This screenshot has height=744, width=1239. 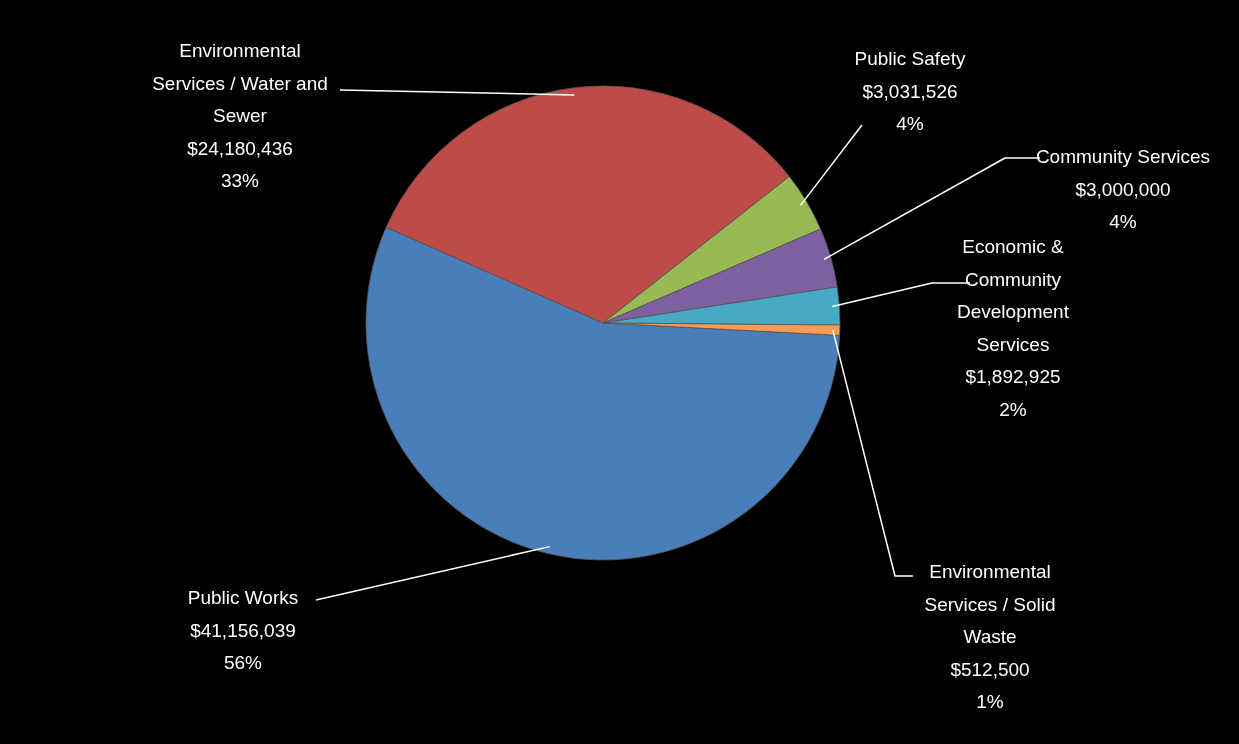 I want to click on slice-label: Economic & Community Development Services, so click(x=1013, y=295).